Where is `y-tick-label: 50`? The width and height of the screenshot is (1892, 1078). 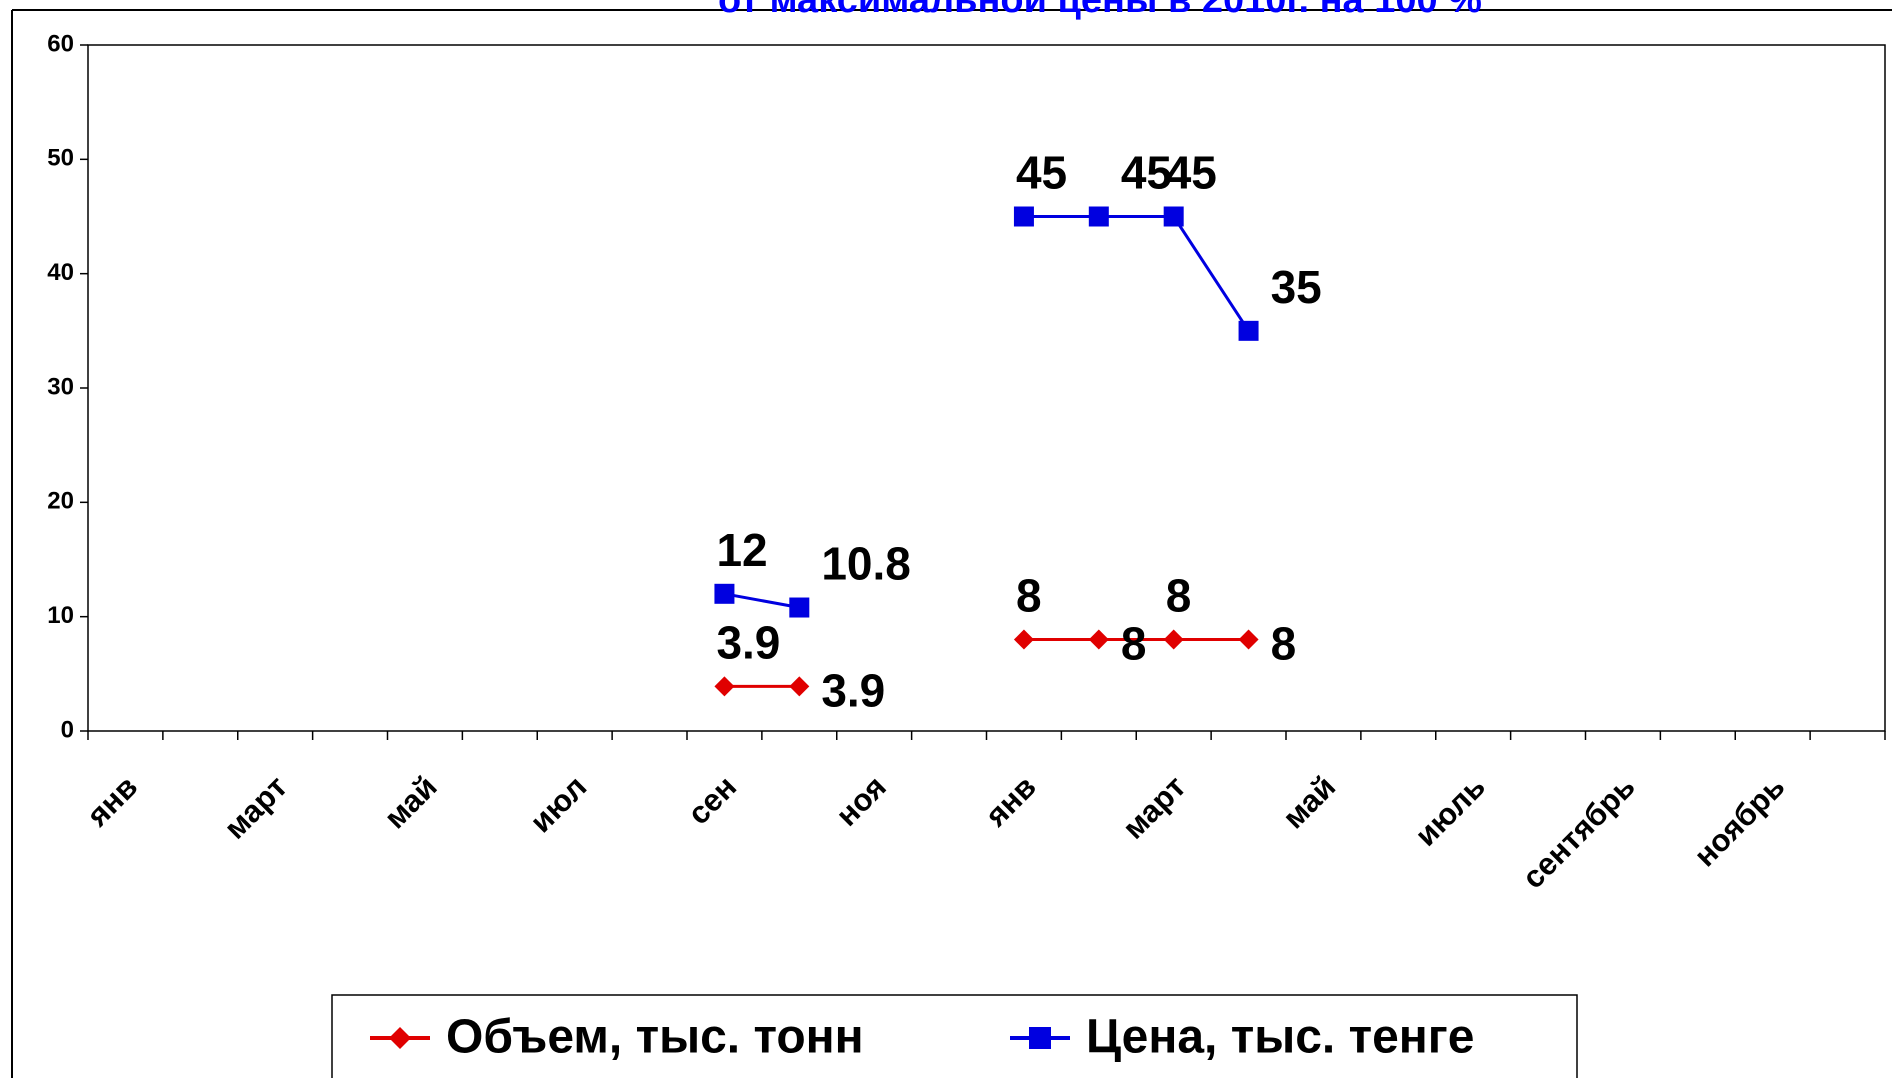
y-tick-label: 50 is located at coordinates (60, 158).